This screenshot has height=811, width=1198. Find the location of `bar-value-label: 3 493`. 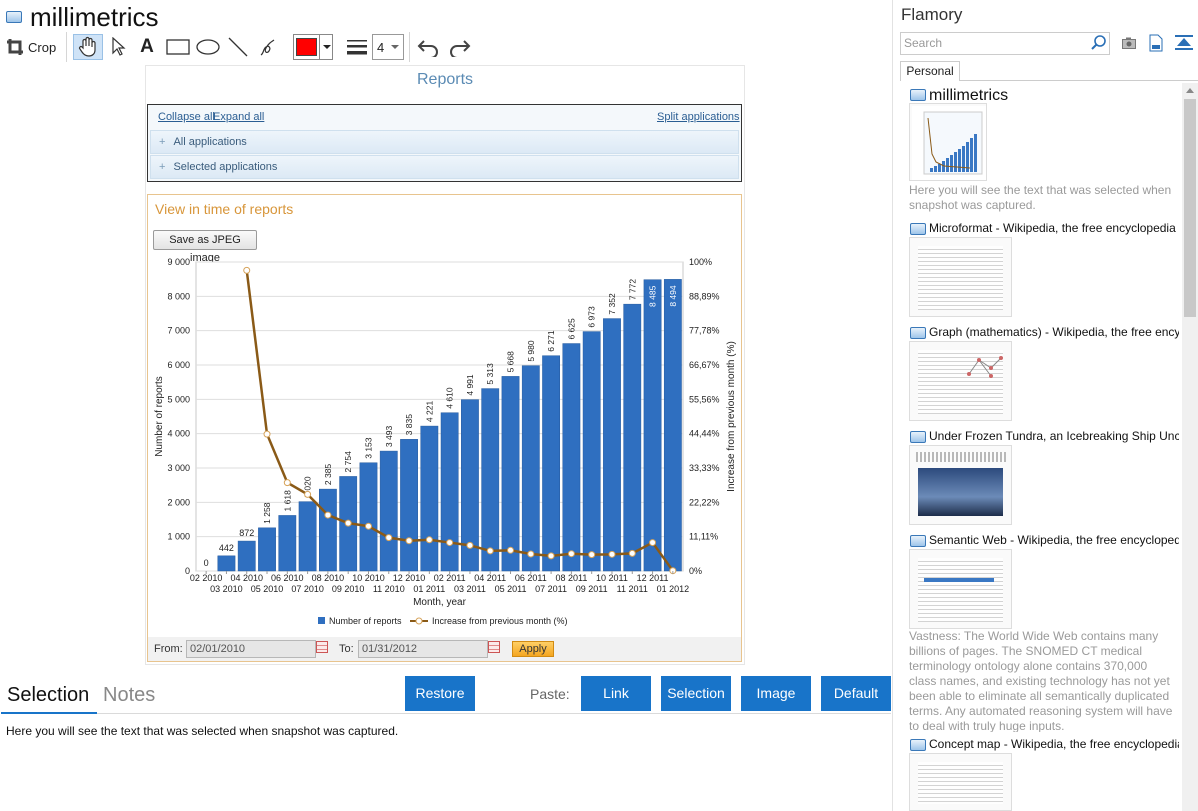

bar-value-label: 3 493 is located at coordinates (389, 437).